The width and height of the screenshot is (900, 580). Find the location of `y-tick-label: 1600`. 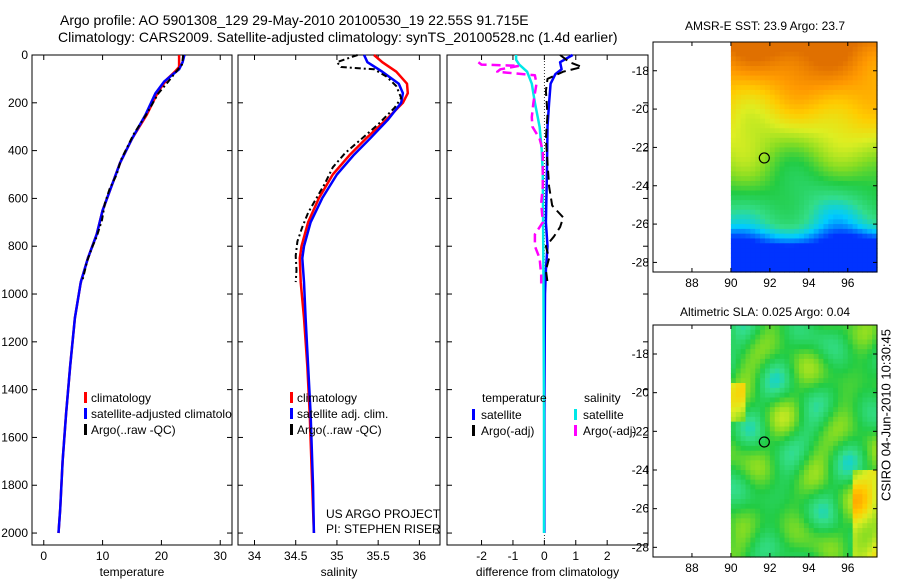

y-tick-label: 1600 is located at coordinates (14, 437).